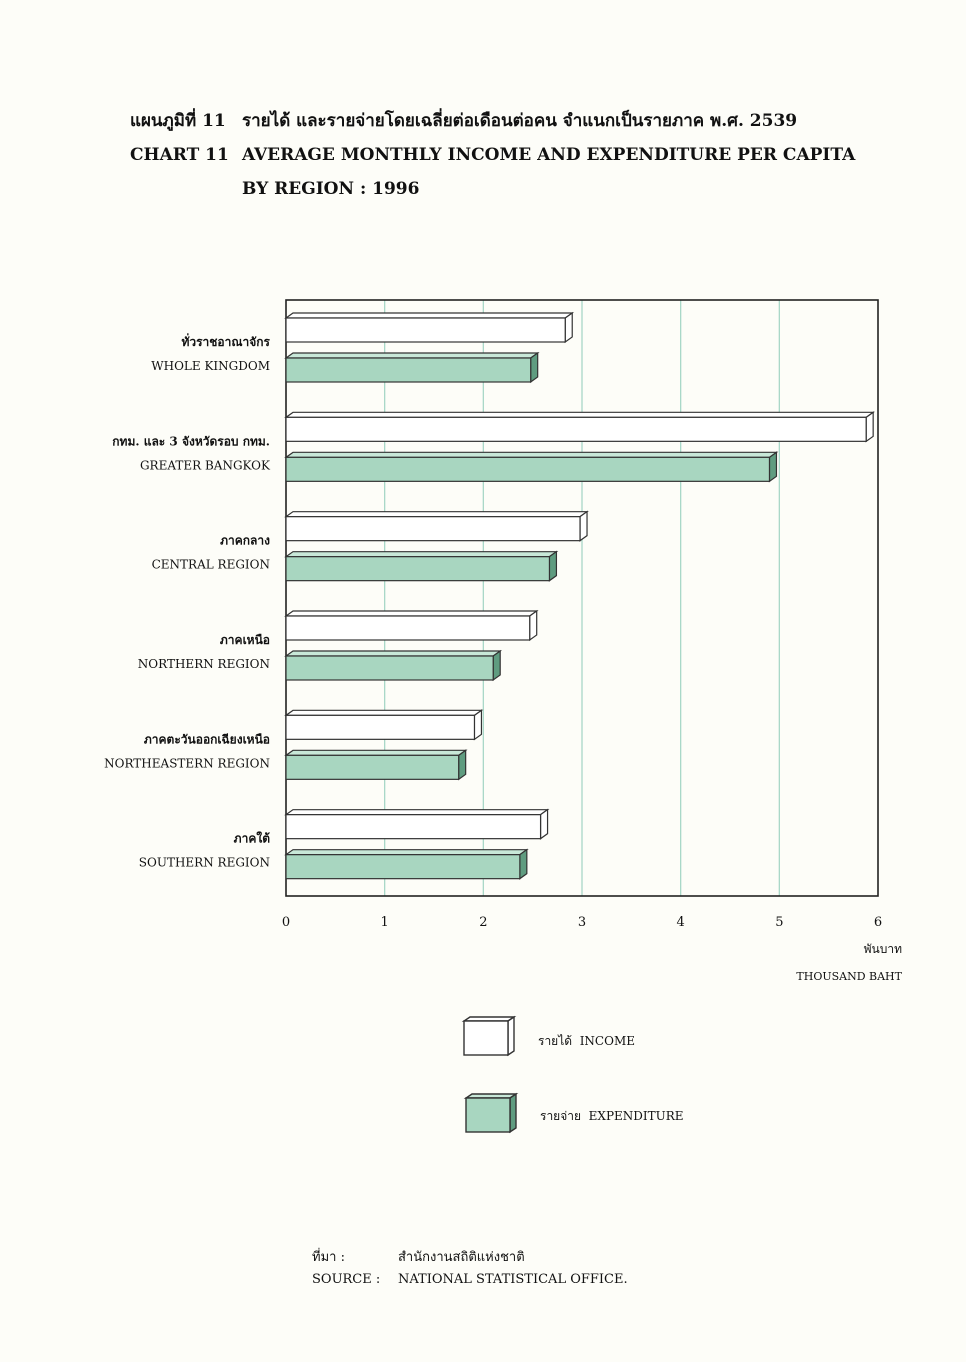 This screenshot has height=1362, width=966. I want to click on bar-expenditure-2-top, so click(421, 554).